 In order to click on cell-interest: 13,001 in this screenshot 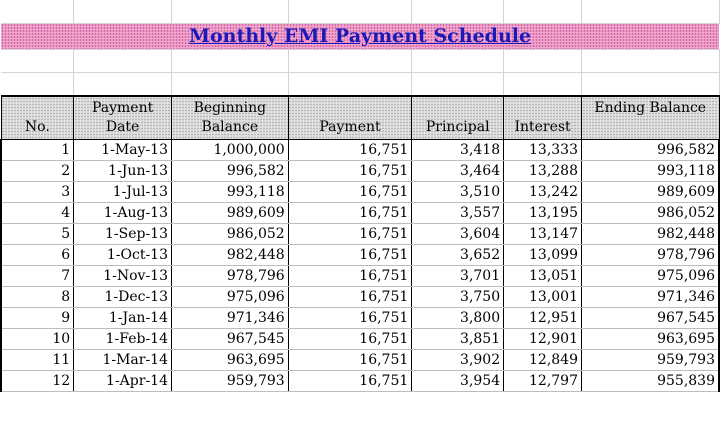, I will do `click(542, 297)`.